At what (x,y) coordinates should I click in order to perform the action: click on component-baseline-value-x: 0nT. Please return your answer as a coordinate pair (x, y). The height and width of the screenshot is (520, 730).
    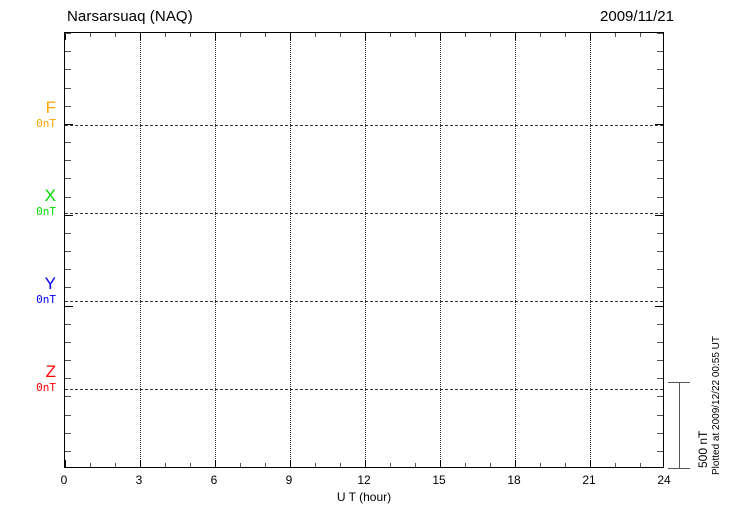
    Looking at the image, I should click on (46, 212).